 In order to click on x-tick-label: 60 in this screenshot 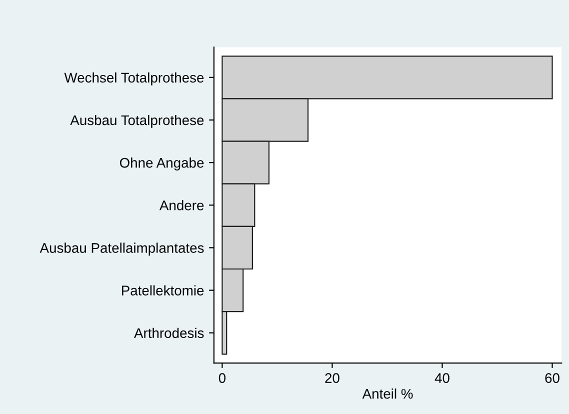, I will do `click(552, 378)`.